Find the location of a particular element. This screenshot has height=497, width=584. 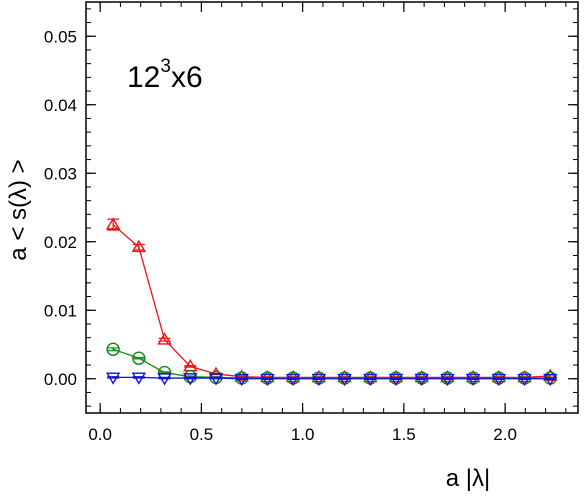

x-tick-label: 1.0 is located at coordinates (303, 434).